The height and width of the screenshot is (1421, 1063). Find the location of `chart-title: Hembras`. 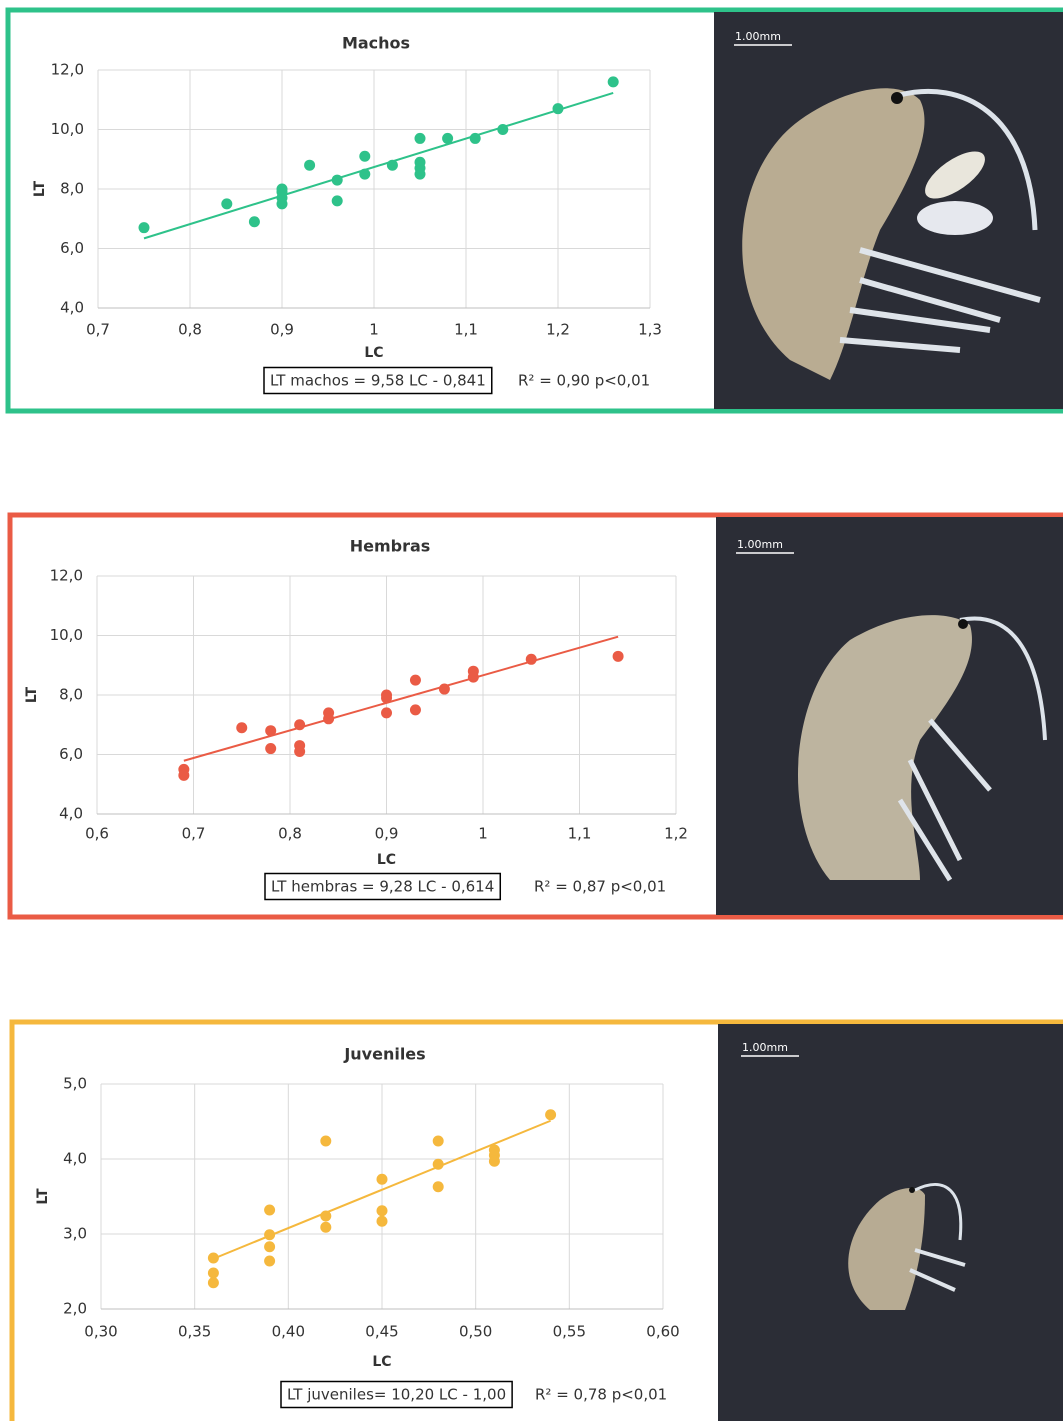

chart-title: Hembras is located at coordinates (390, 546).